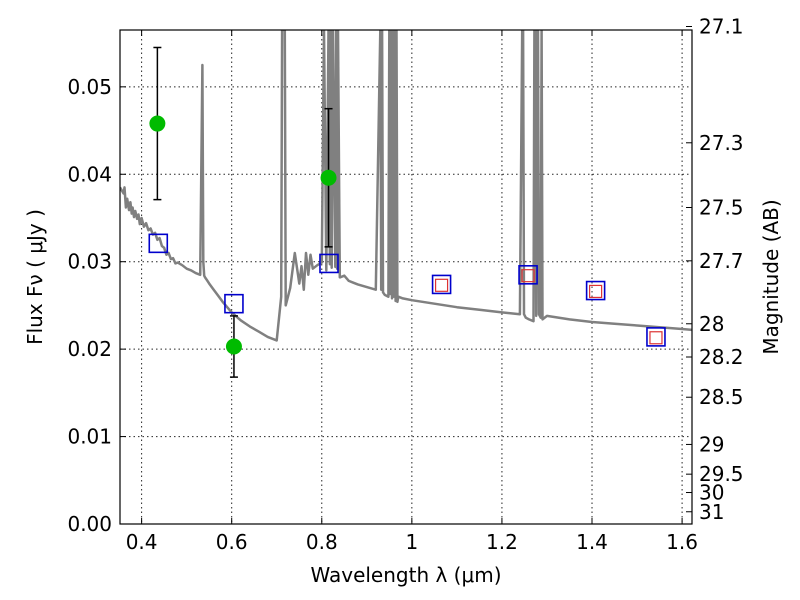  I want to click on x-tick-label: 1, so click(411, 542).